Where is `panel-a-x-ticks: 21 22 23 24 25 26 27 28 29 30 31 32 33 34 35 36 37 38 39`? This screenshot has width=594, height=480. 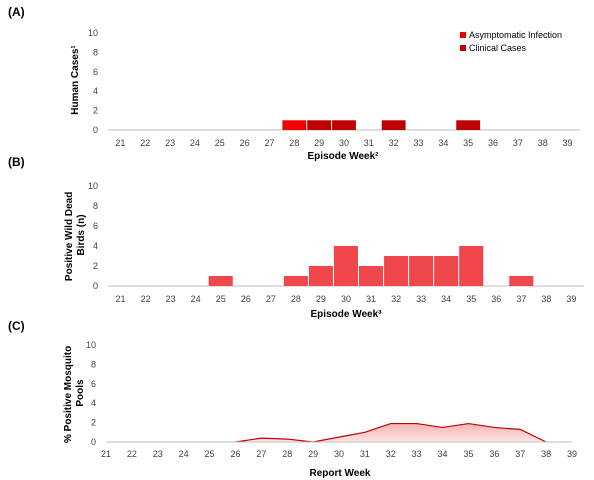
panel-a-x-ticks: 21 22 23 24 25 26 27 28 29 30 31 32 33 34 35 36 37 38 39 is located at coordinates (343, 143).